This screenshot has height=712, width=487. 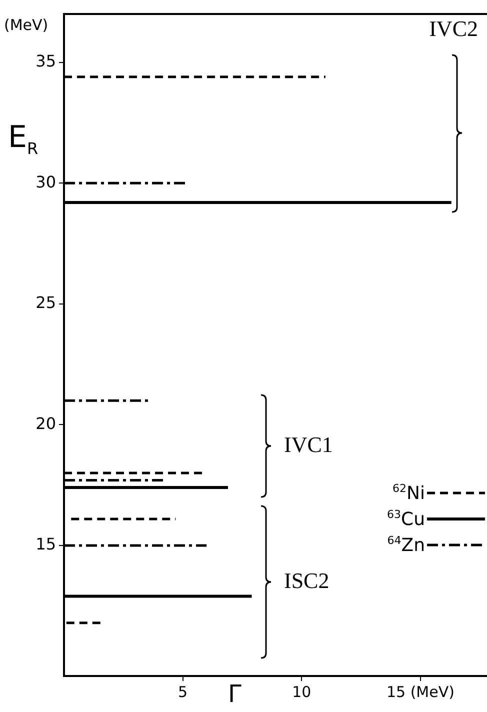 What do you see at coordinates (408, 493) in the screenshot?
I see `legend-label: $^{62}$Ni` at bounding box center [408, 493].